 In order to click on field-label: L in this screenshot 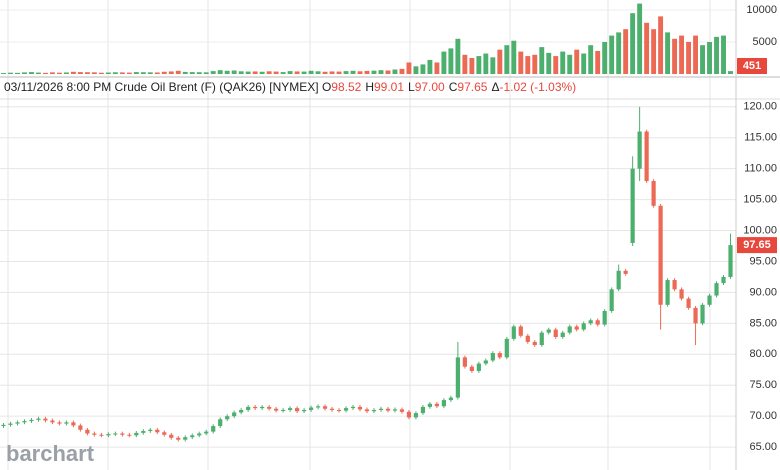, I will do `click(411, 87)`.